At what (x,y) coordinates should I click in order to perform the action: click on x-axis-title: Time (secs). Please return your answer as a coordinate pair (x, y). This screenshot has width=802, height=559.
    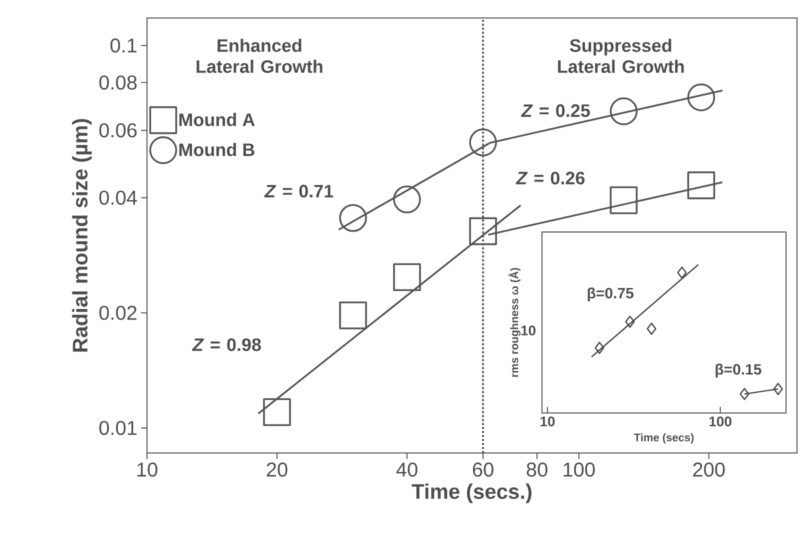
    Looking at the image, I should click on (664, 438).